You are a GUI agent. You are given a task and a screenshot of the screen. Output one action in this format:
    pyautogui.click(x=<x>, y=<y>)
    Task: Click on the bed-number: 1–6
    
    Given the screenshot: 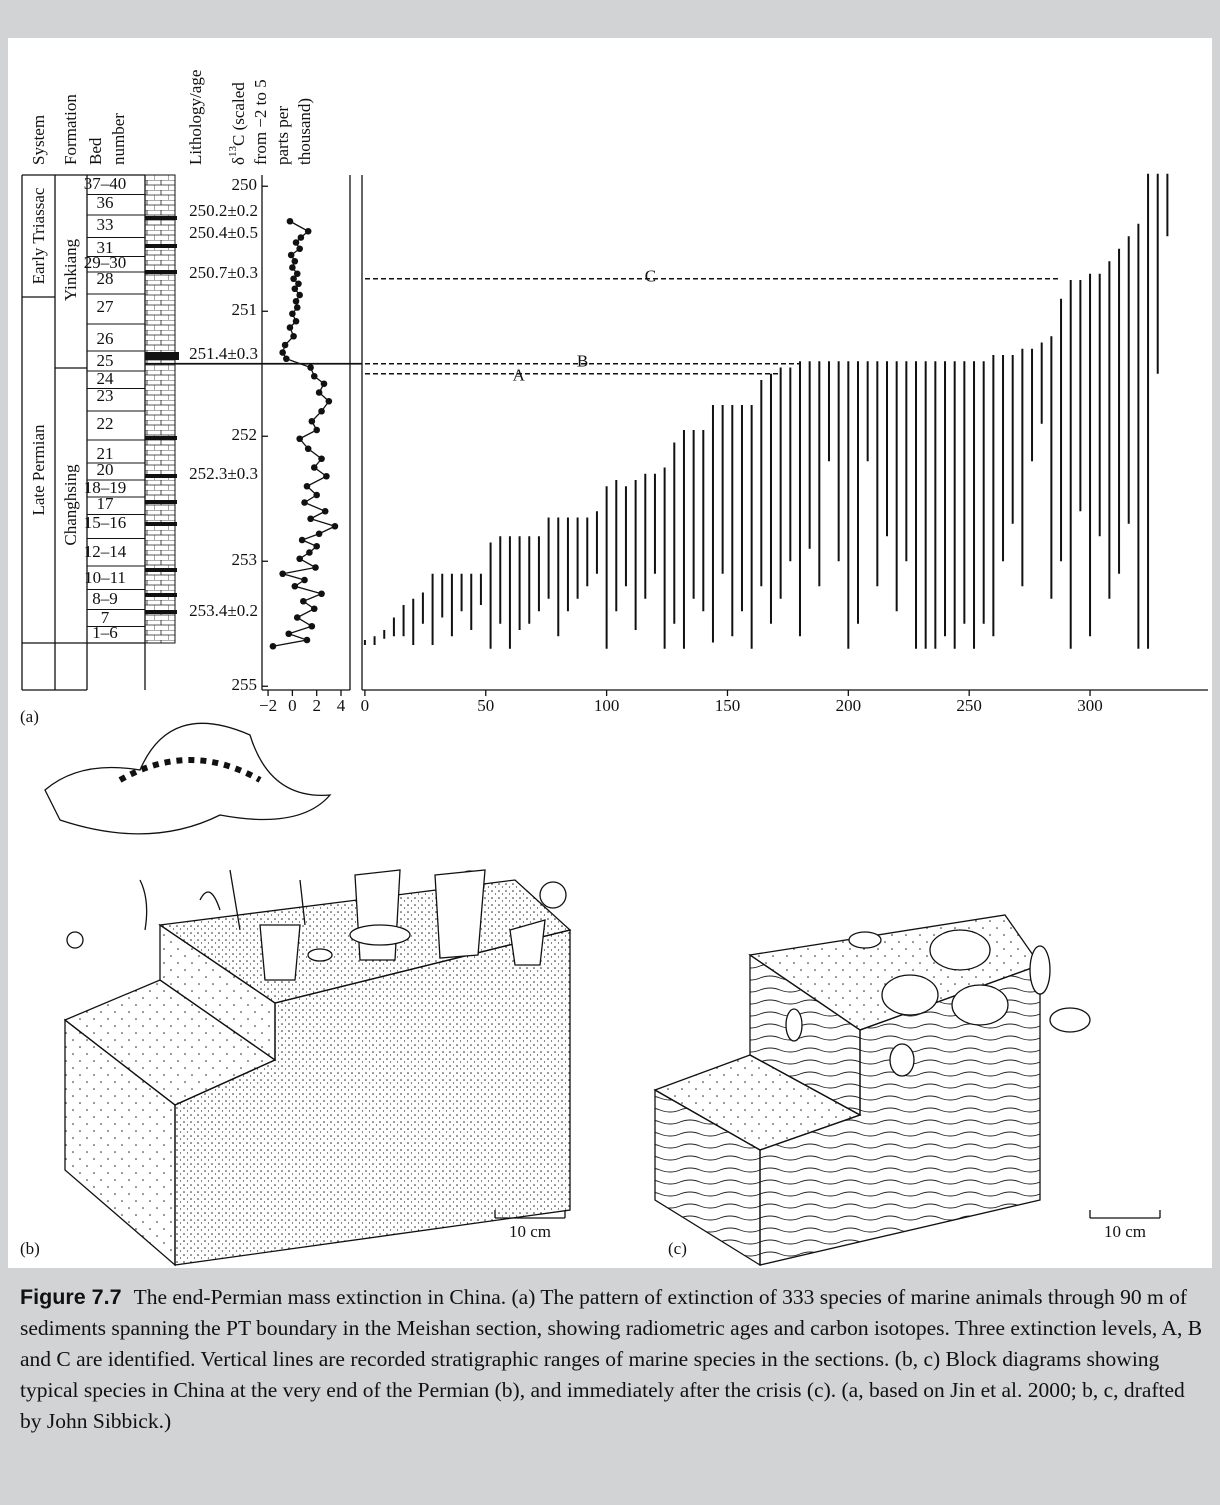 What is the action you would take?
    pyautogui.click(x=105, y=632)
    